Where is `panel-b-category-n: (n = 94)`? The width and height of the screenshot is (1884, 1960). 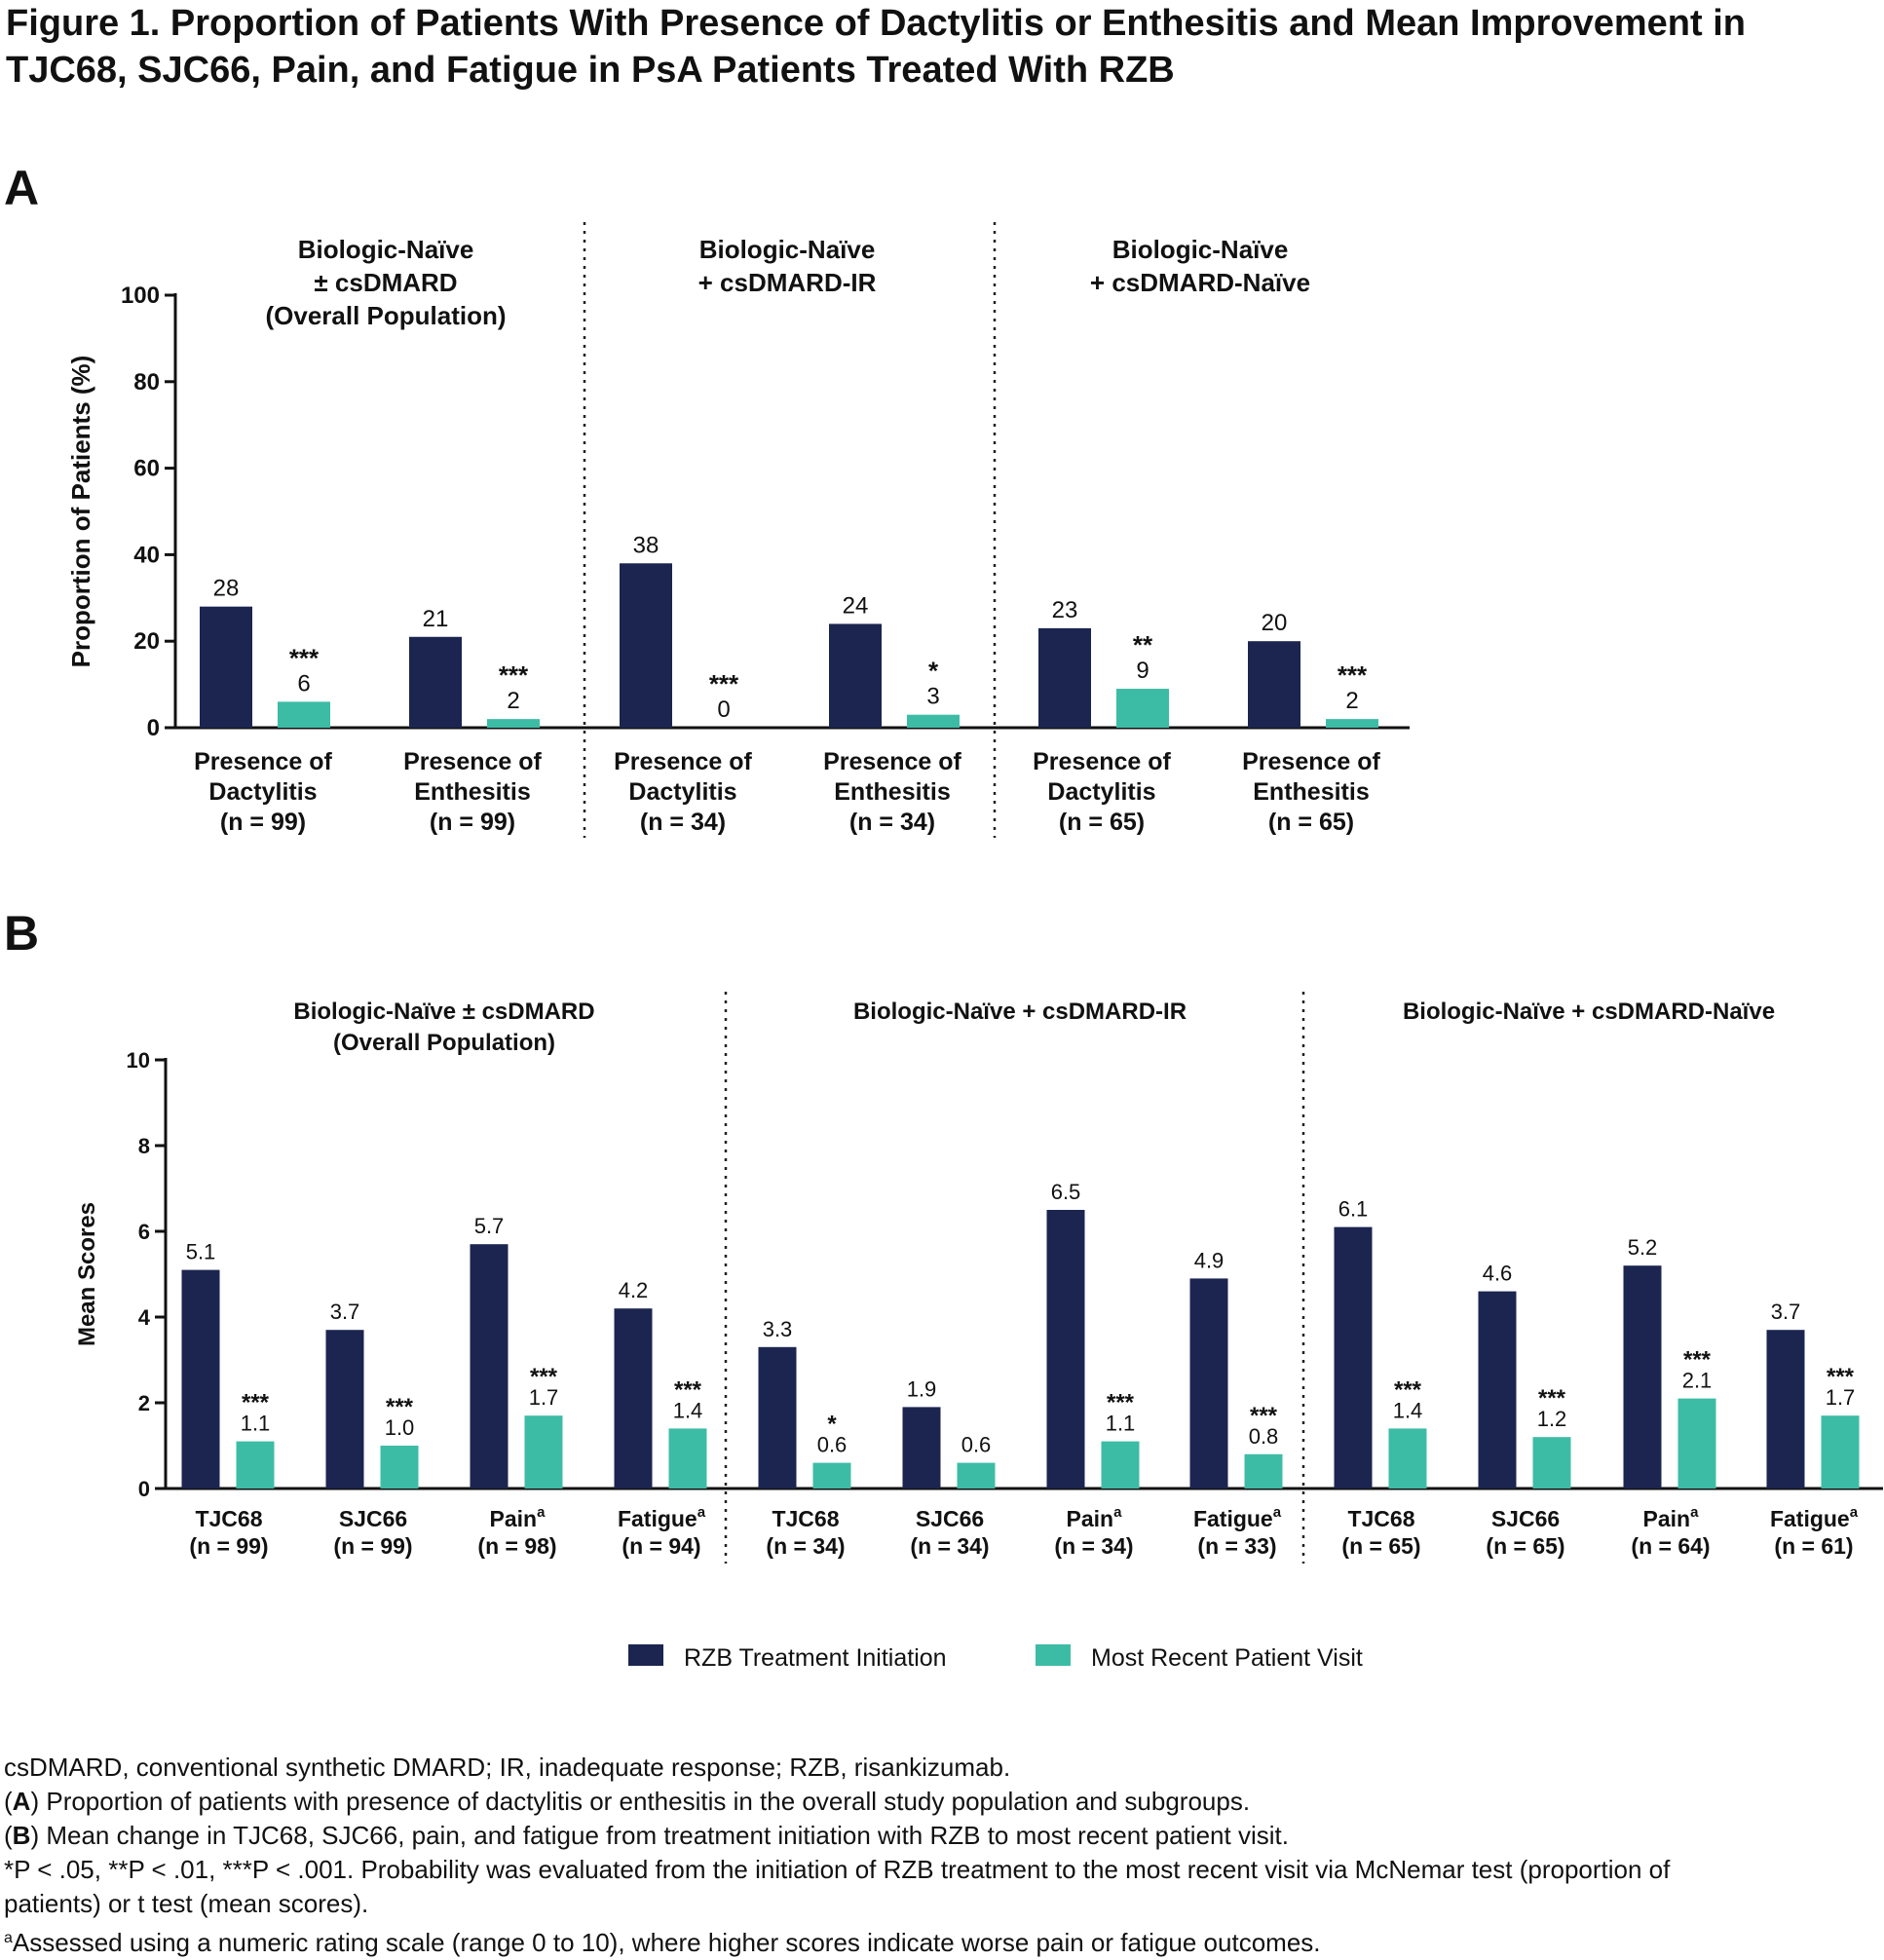
panel-b-category-n: (n = 94) is located at coordinates (661, 1546).